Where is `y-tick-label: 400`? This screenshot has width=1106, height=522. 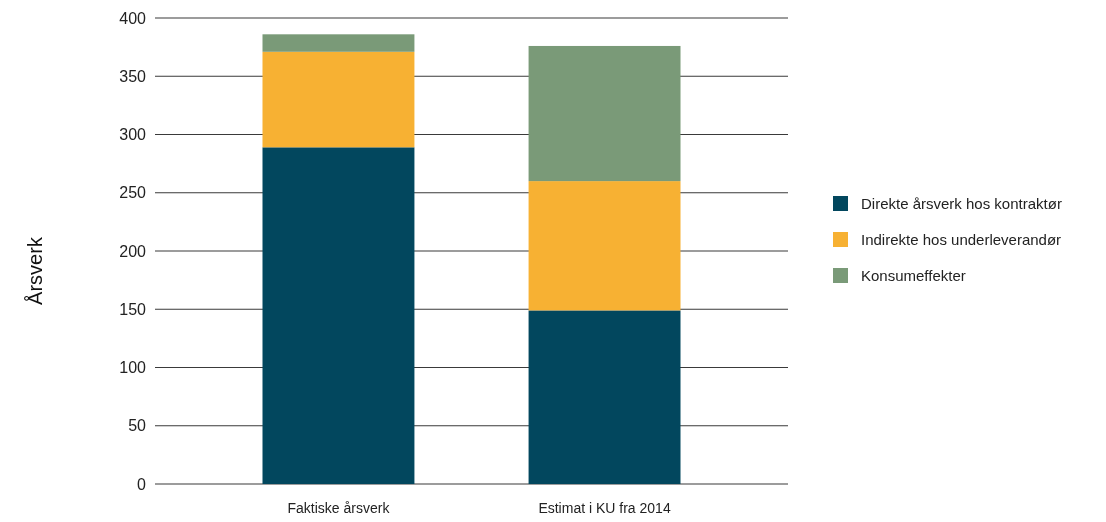 y-tick-label: 400 is located at coordinates (133, 18).